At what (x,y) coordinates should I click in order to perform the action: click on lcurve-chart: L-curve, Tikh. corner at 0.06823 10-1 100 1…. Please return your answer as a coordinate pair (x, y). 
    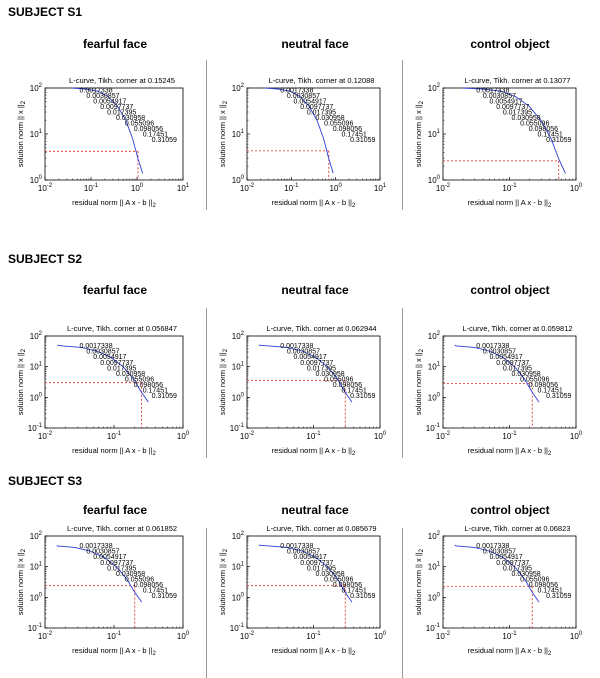
    Looking at the image, I should click on (498, 590).